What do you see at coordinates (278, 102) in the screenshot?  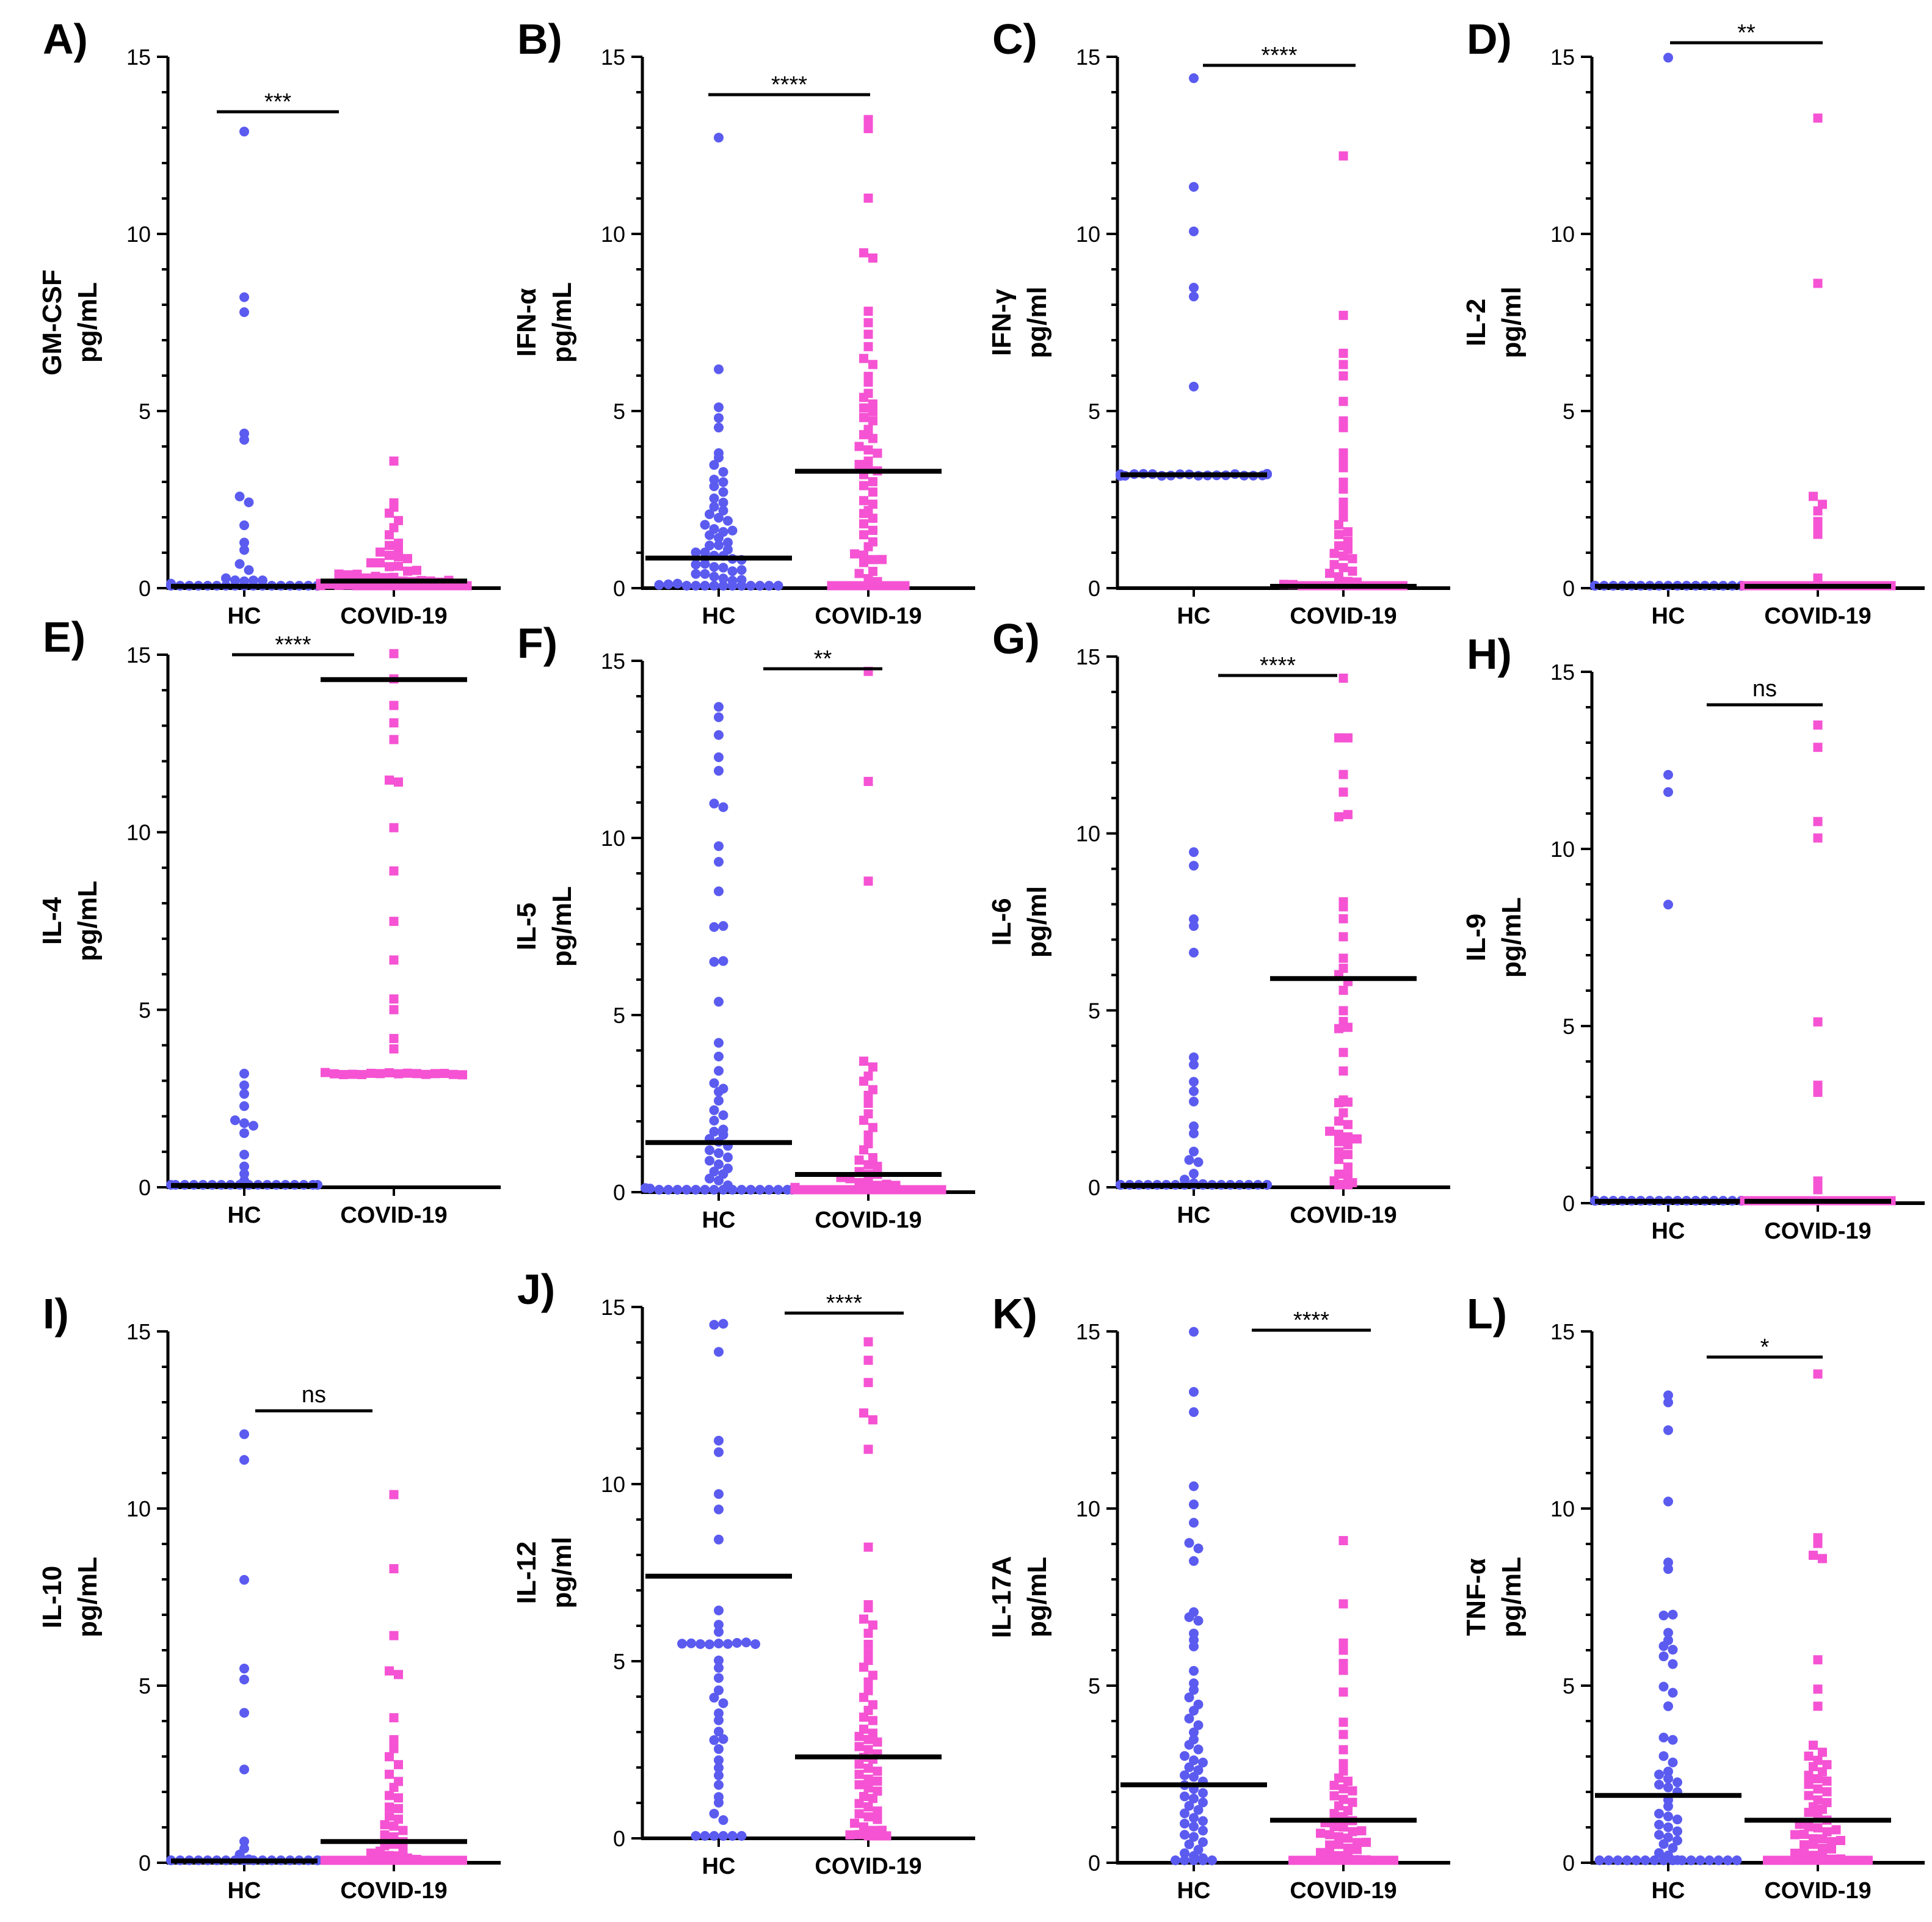 I see `significance-label: ***` at bounding box center [278, 102].